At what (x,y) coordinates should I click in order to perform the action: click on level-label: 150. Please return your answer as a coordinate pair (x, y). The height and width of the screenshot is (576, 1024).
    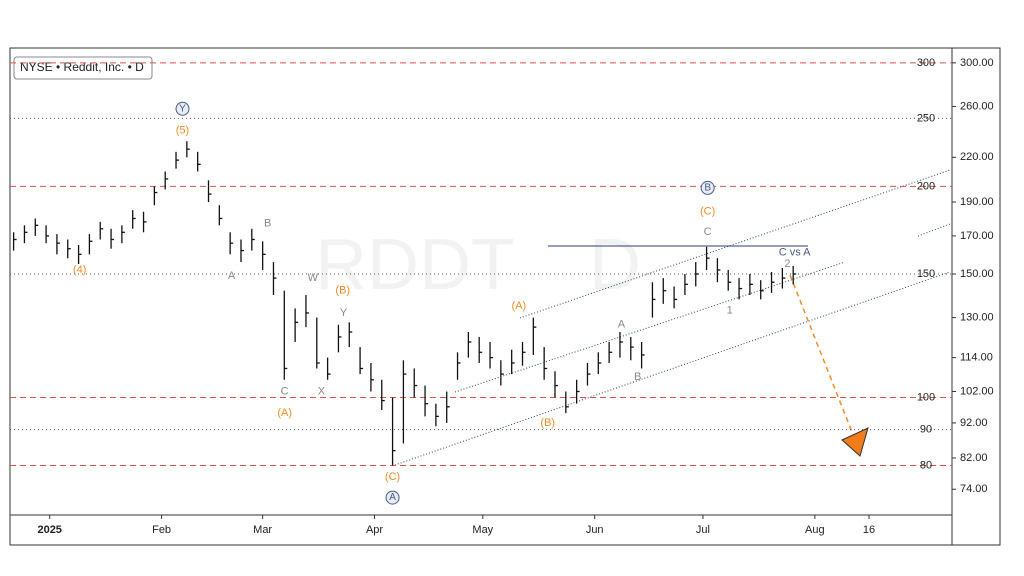
    Looking at the image, I should click on (926, 274).